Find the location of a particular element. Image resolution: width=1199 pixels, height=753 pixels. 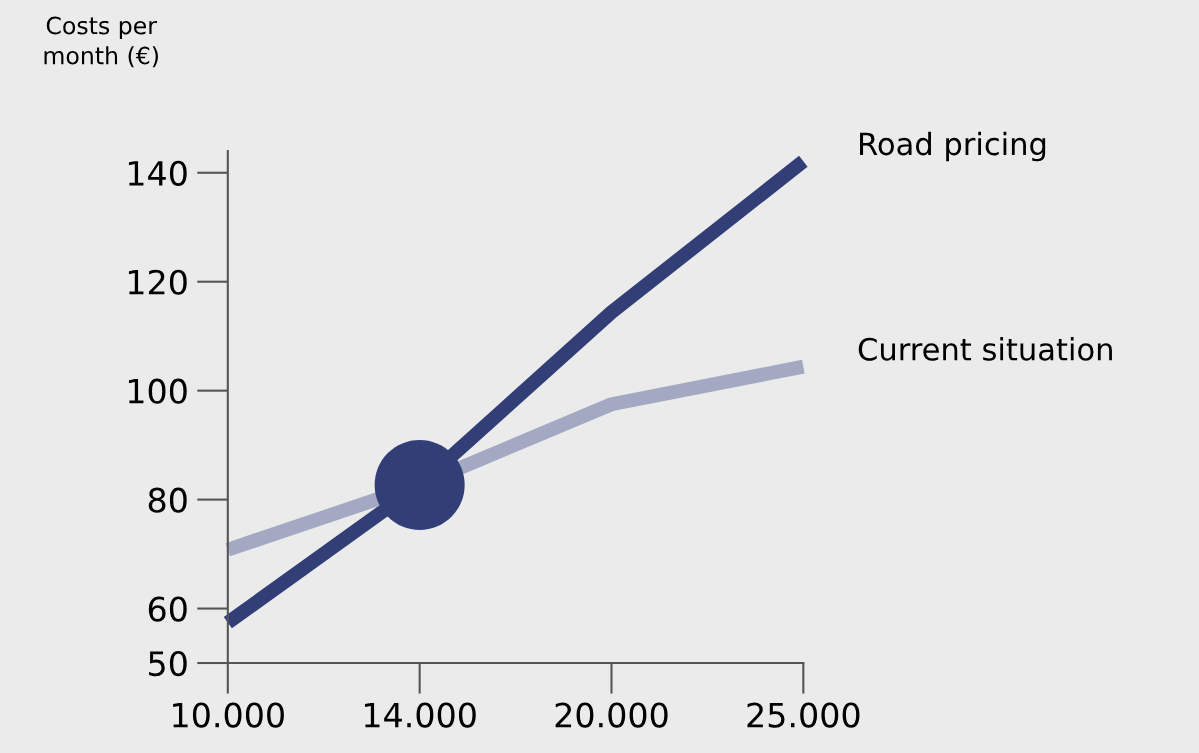

x-tick-label: 25.000 is located at coordinates (803, 715).